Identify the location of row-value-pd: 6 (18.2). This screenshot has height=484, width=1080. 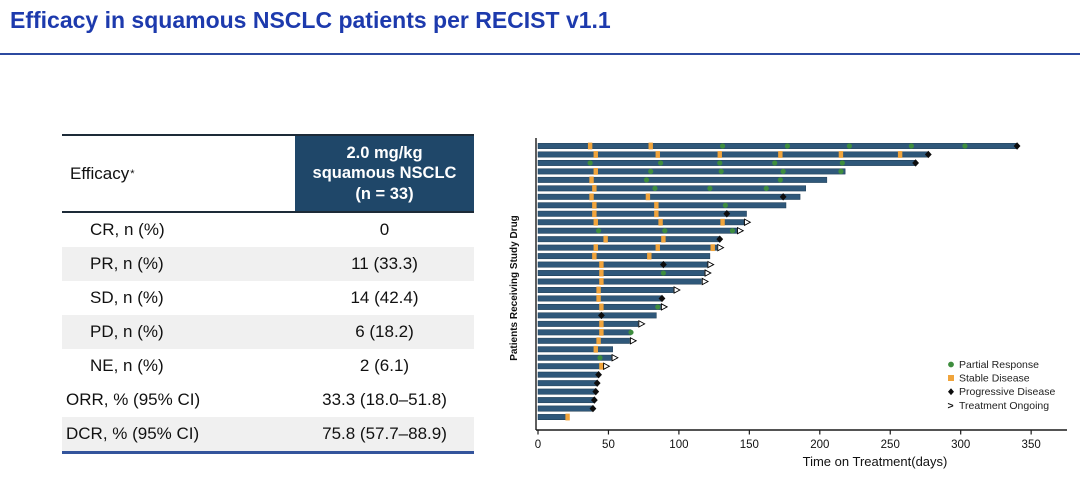
(384, 331).